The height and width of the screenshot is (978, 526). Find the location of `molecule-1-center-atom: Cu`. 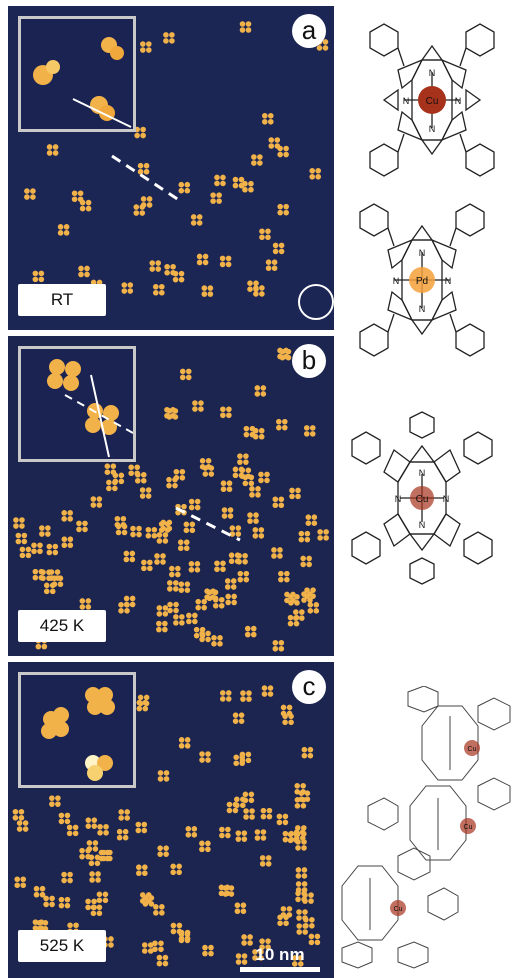

molecule-1-center-atom: Cu is located at coordinates (432, 101).